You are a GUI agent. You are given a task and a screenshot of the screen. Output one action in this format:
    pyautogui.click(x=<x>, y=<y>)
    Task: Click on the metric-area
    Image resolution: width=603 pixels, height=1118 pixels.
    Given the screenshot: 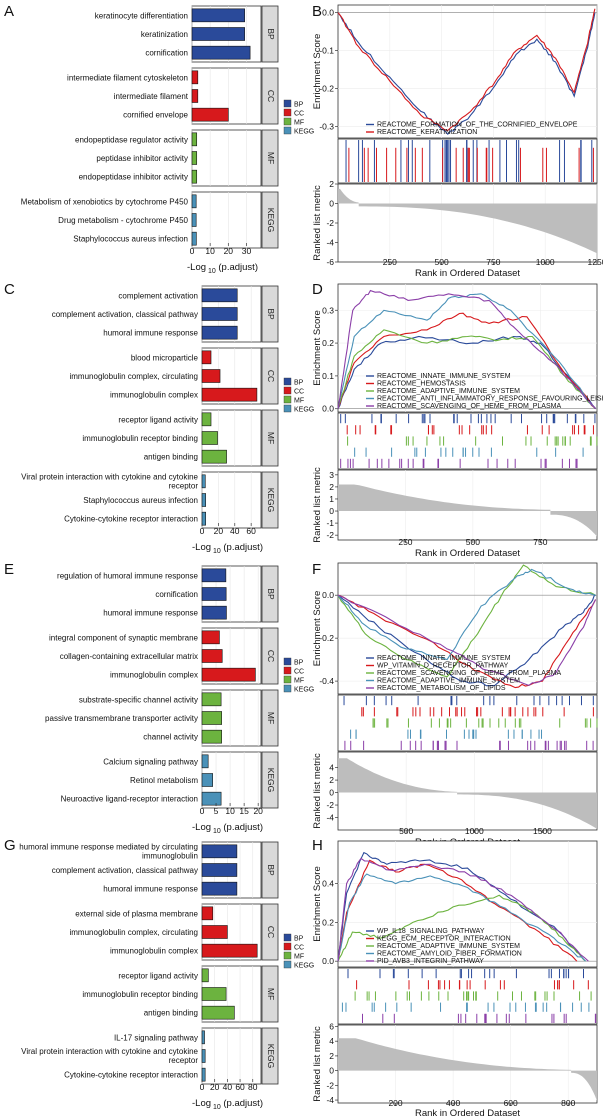 What is the action you would take?
    pyautogui.click(x=467, y=1069)
    